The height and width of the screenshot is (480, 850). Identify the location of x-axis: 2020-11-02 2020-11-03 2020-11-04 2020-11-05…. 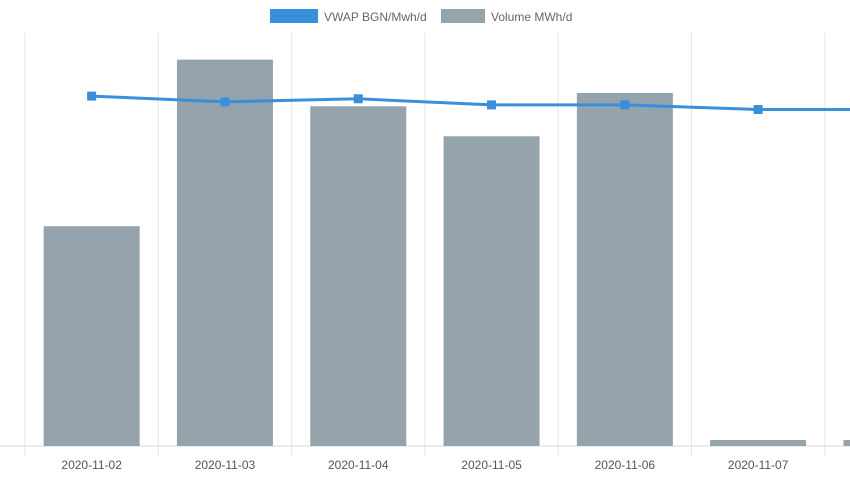
(424, 465).